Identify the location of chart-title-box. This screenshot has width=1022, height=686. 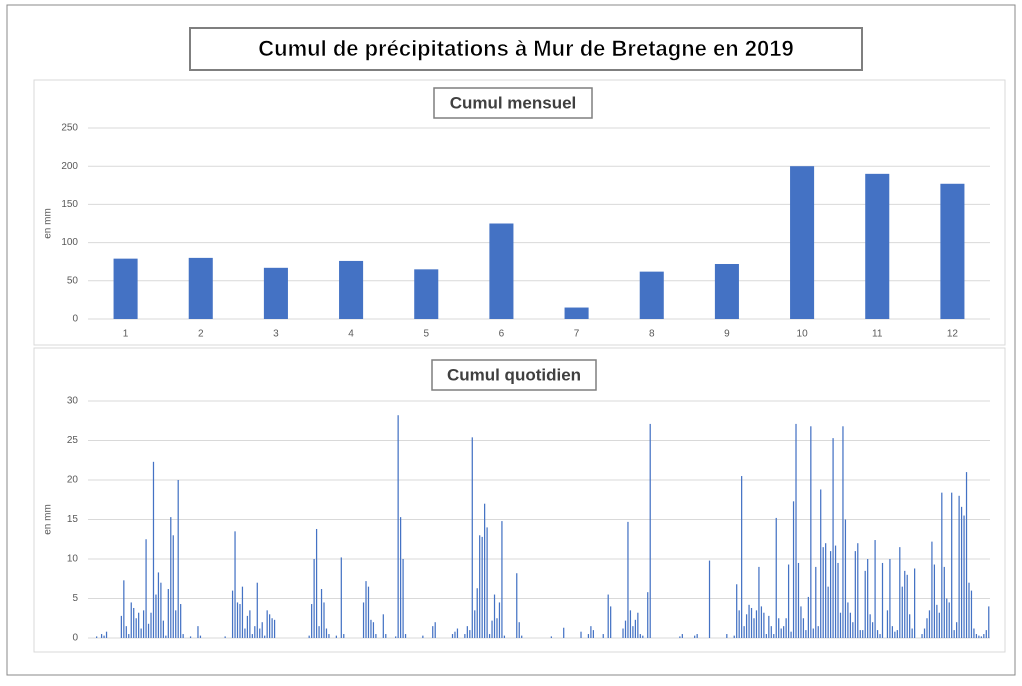
(514, 375).